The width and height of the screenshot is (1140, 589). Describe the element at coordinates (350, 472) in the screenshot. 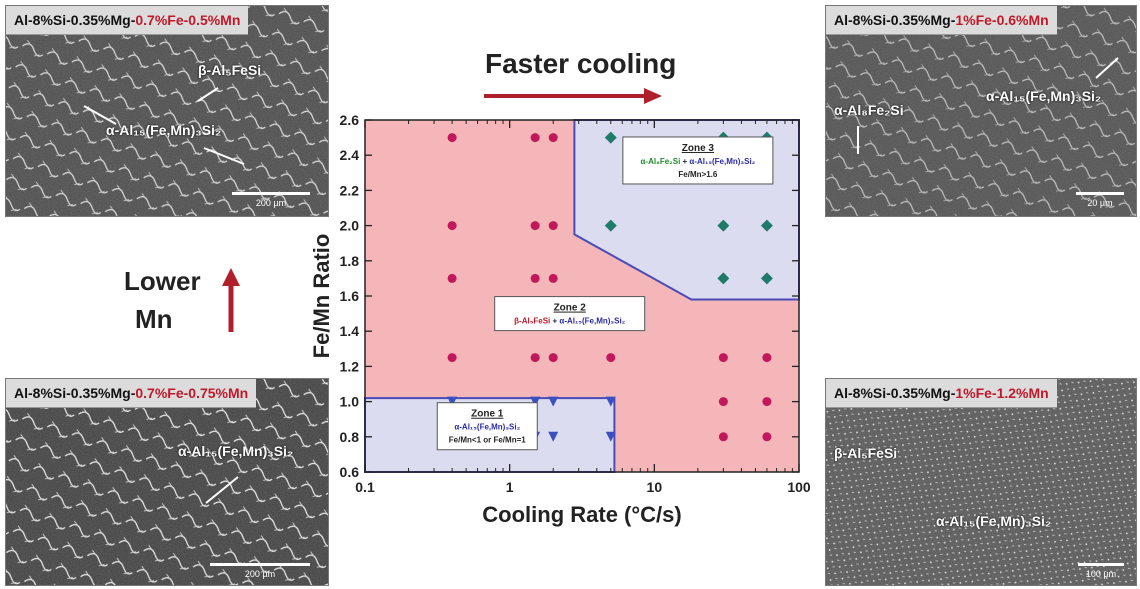

I see `y-tick-label: 0.6` at that location.